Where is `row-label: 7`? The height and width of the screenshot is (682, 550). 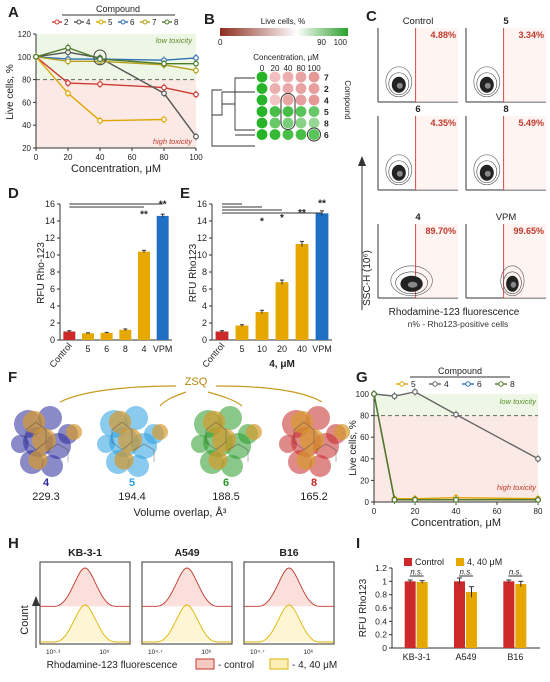 row-label: 7 is located at coordinates (326, 78).